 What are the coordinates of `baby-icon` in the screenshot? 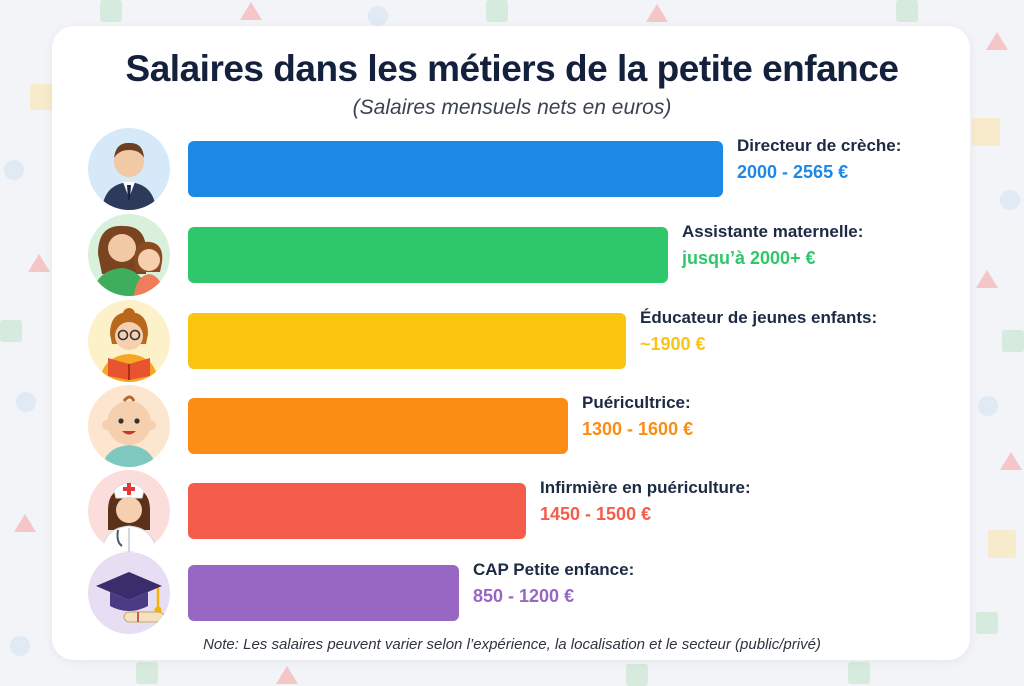 It's located at (129, 426).